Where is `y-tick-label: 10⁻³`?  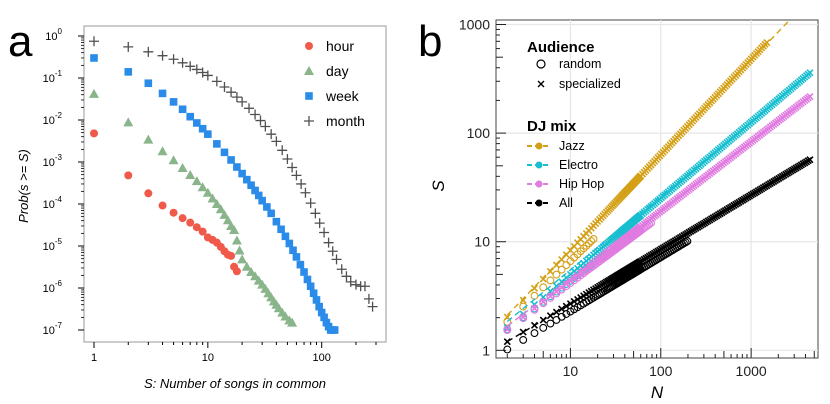
y-tick-label: 10⁻³ is located at coordinates (53, 161).